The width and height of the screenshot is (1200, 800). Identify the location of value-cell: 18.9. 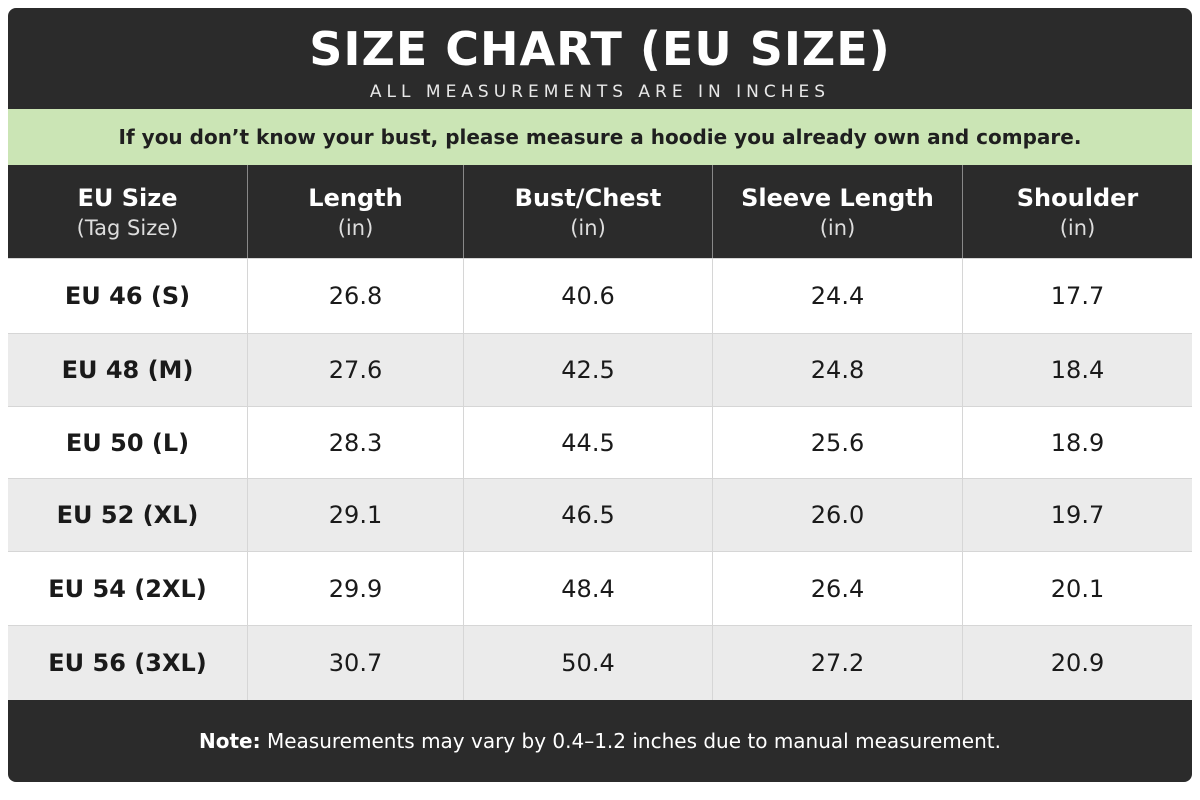
(1077, 442).